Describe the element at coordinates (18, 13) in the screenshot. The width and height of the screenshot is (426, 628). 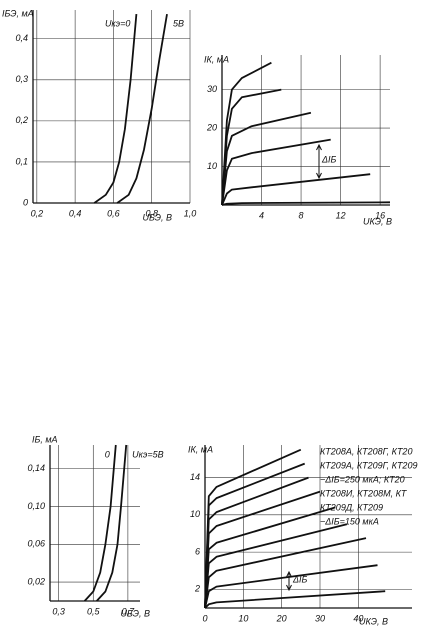
I see `y-axis-label: IБЭ, мА` at that location.